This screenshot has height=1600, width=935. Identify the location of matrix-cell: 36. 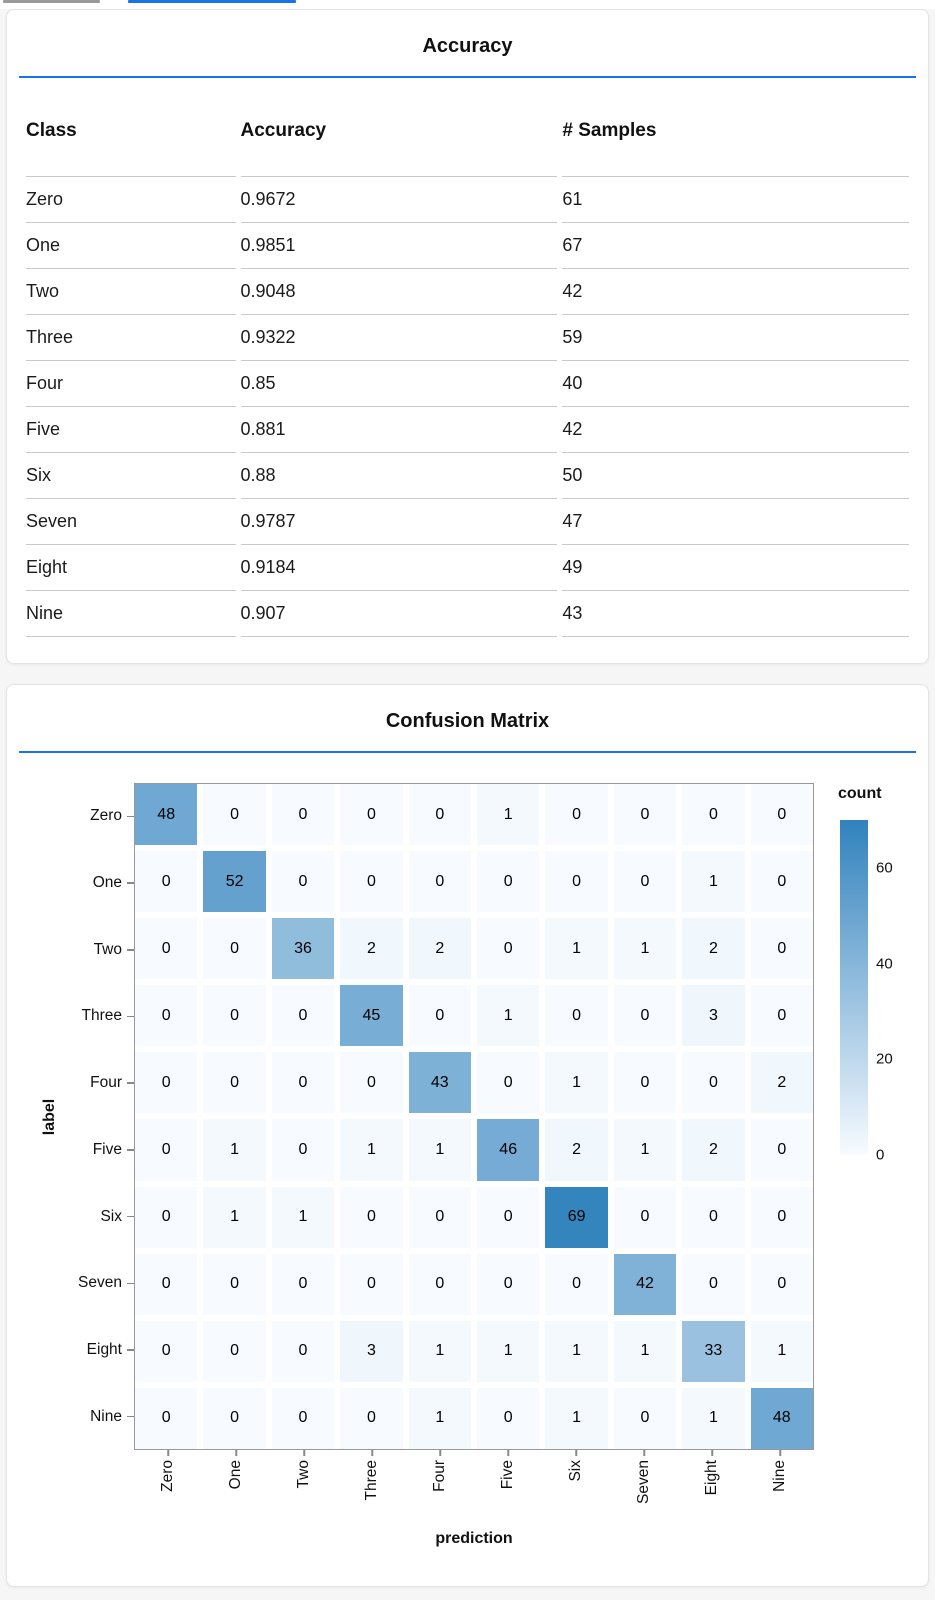
(303, 949).